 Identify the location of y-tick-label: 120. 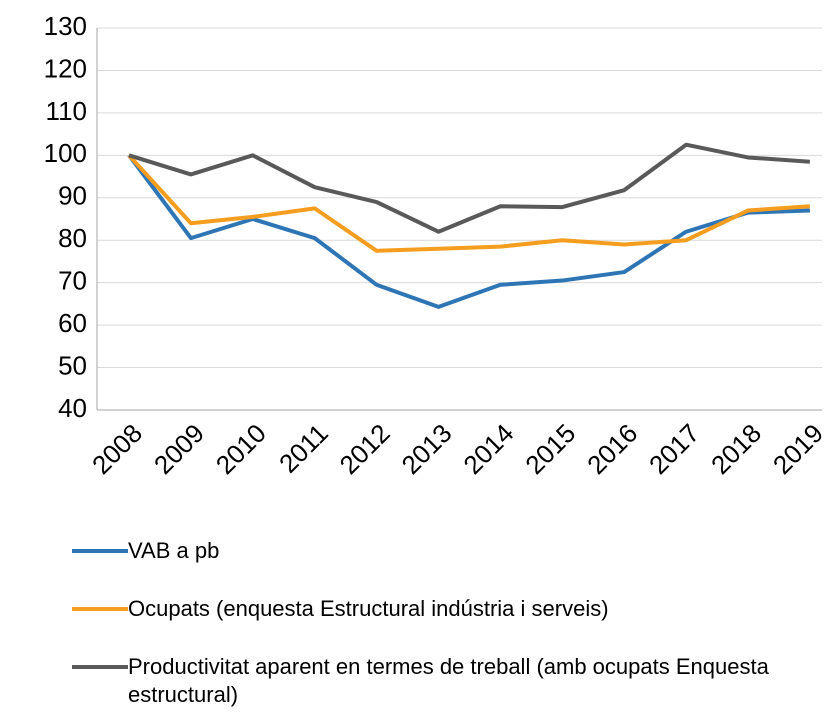
(65, 68).